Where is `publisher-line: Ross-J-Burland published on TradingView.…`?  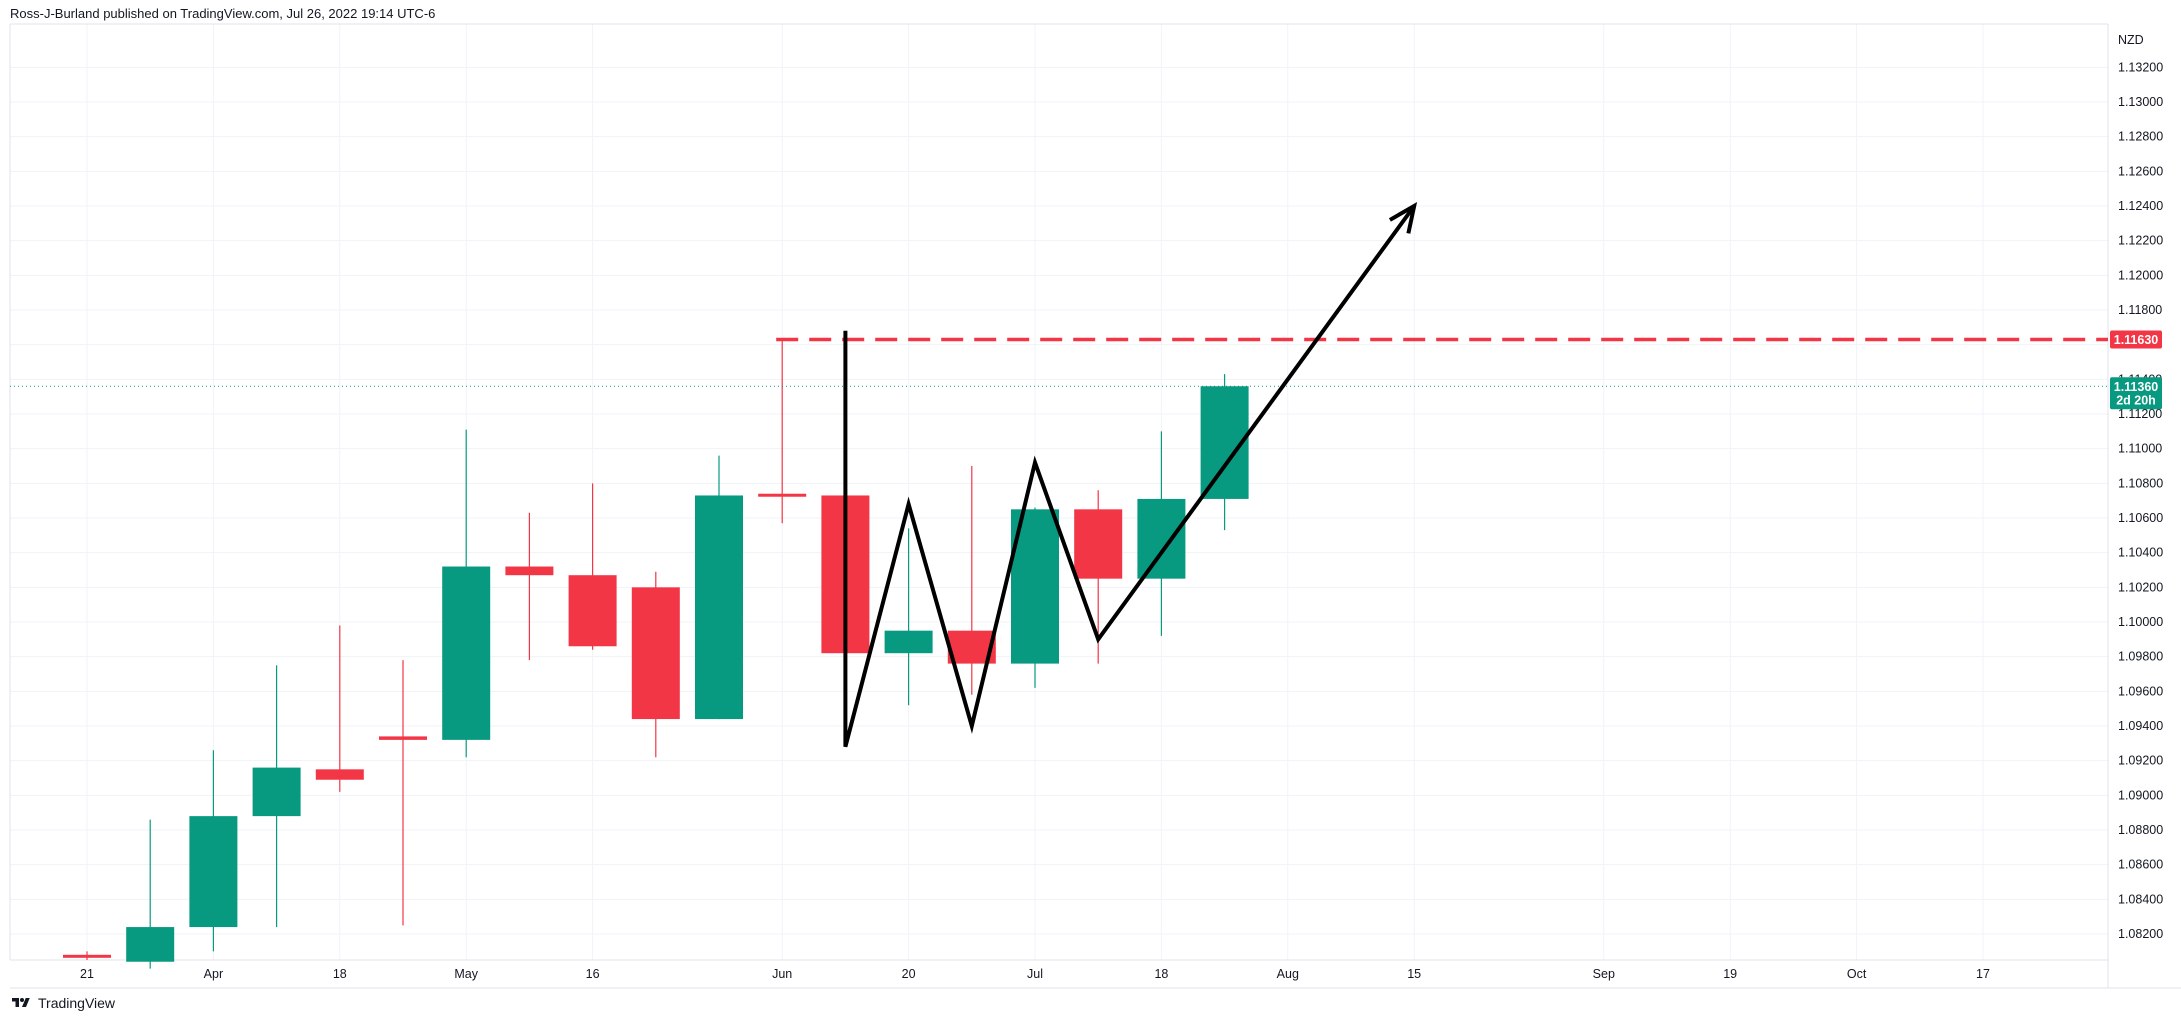
publisher-line: Ross-J-Burland published on TradingView.… is located at coordinates (223, 13).